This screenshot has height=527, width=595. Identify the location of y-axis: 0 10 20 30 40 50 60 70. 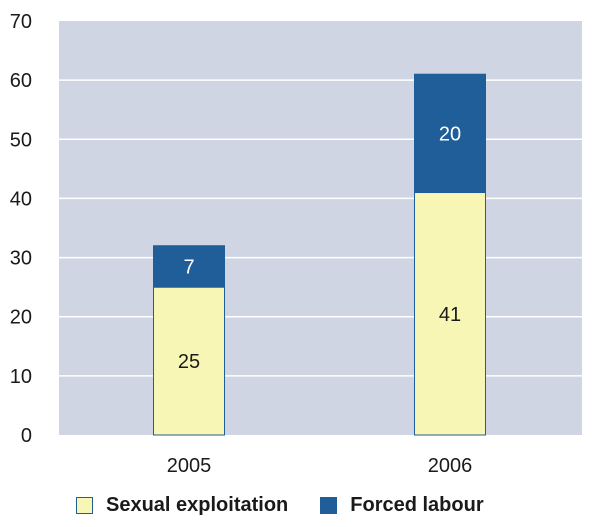
(21, 229).